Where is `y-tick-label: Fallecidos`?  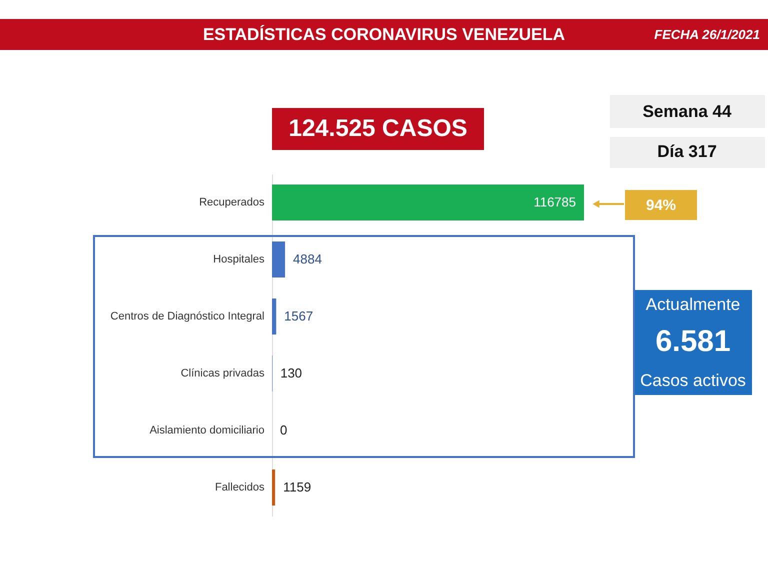 y-tick-label: Fallecidos is located at coordinates (239, 488).